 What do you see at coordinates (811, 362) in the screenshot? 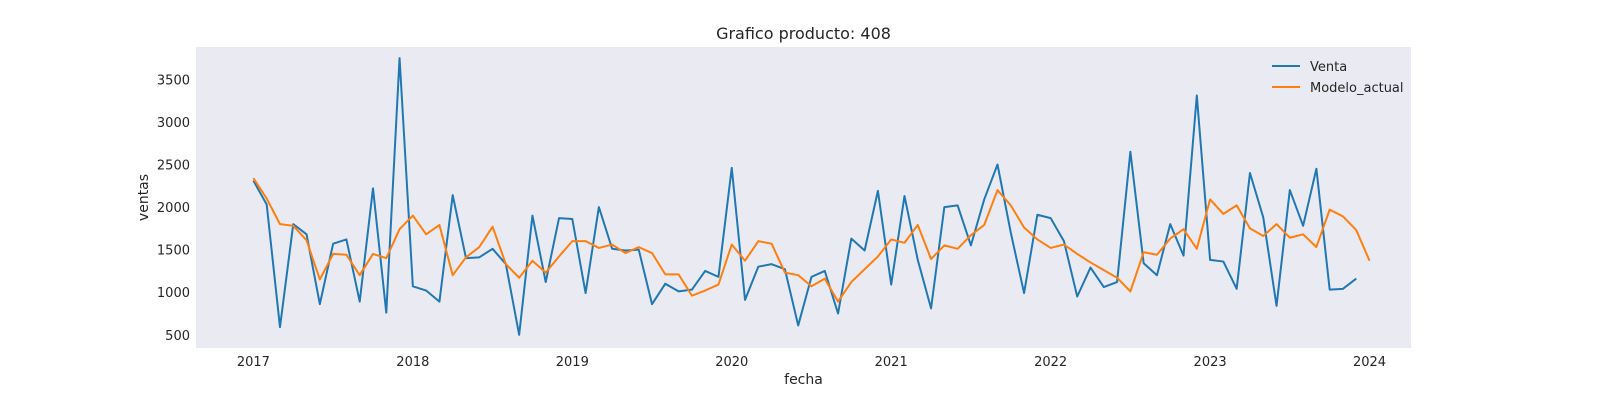
I see `x-axis-ticks: 2017 2018 2019 2020 2021 2022 2023 2024` at bounding box center [811, 362].